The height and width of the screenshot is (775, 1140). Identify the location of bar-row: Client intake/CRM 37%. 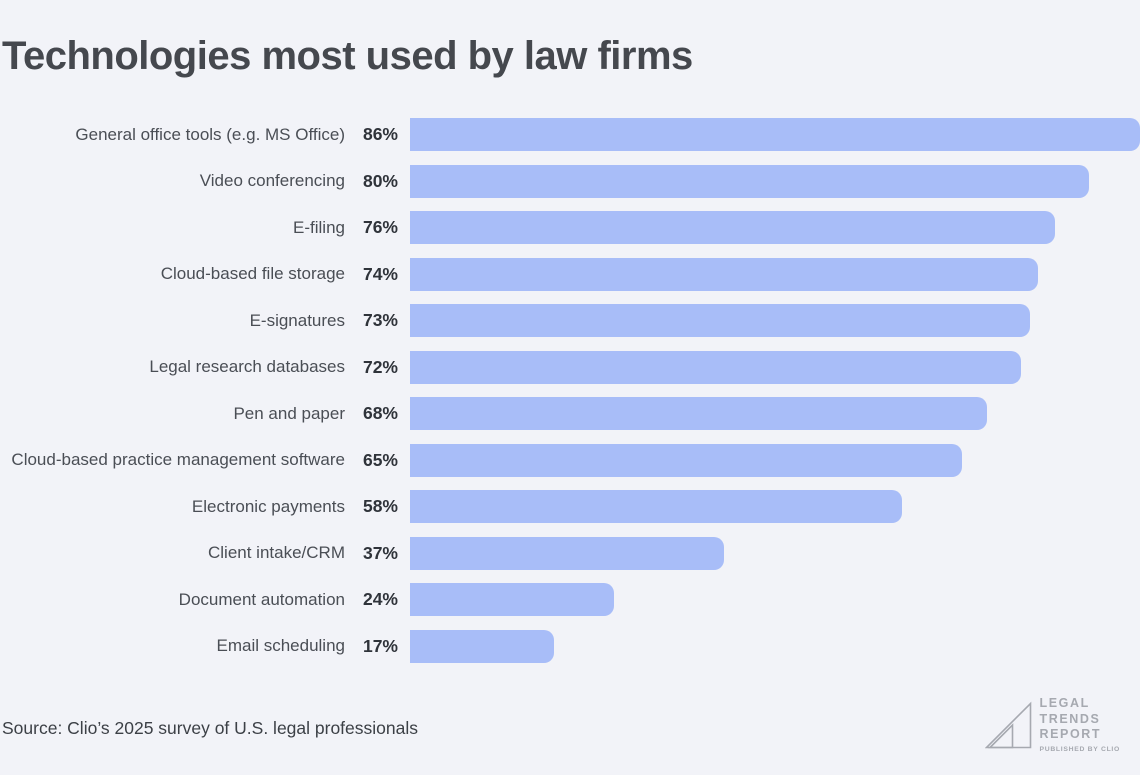
(570, 553).